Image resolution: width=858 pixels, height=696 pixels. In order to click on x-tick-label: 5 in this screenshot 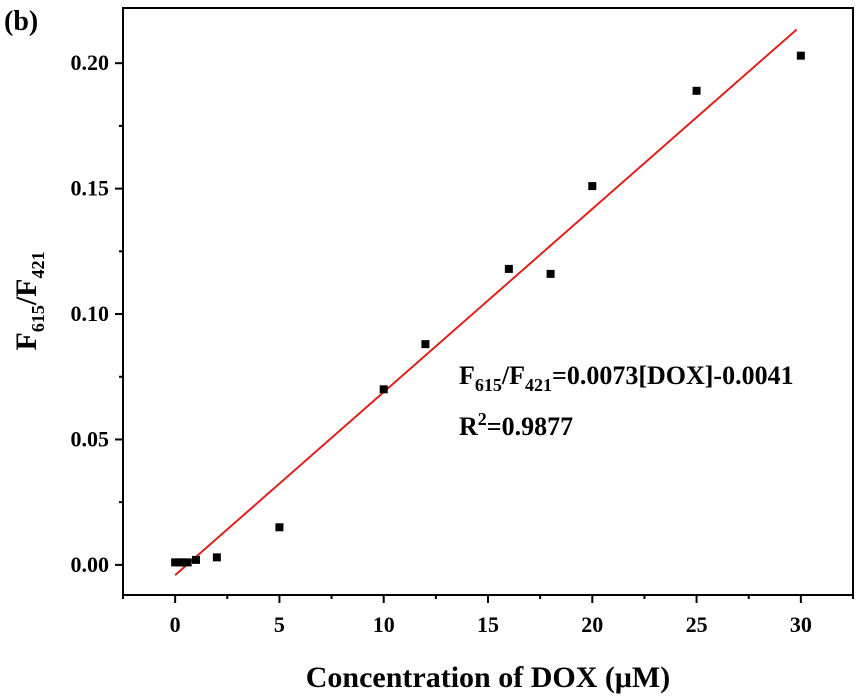, I will do `click(279, 624)`.